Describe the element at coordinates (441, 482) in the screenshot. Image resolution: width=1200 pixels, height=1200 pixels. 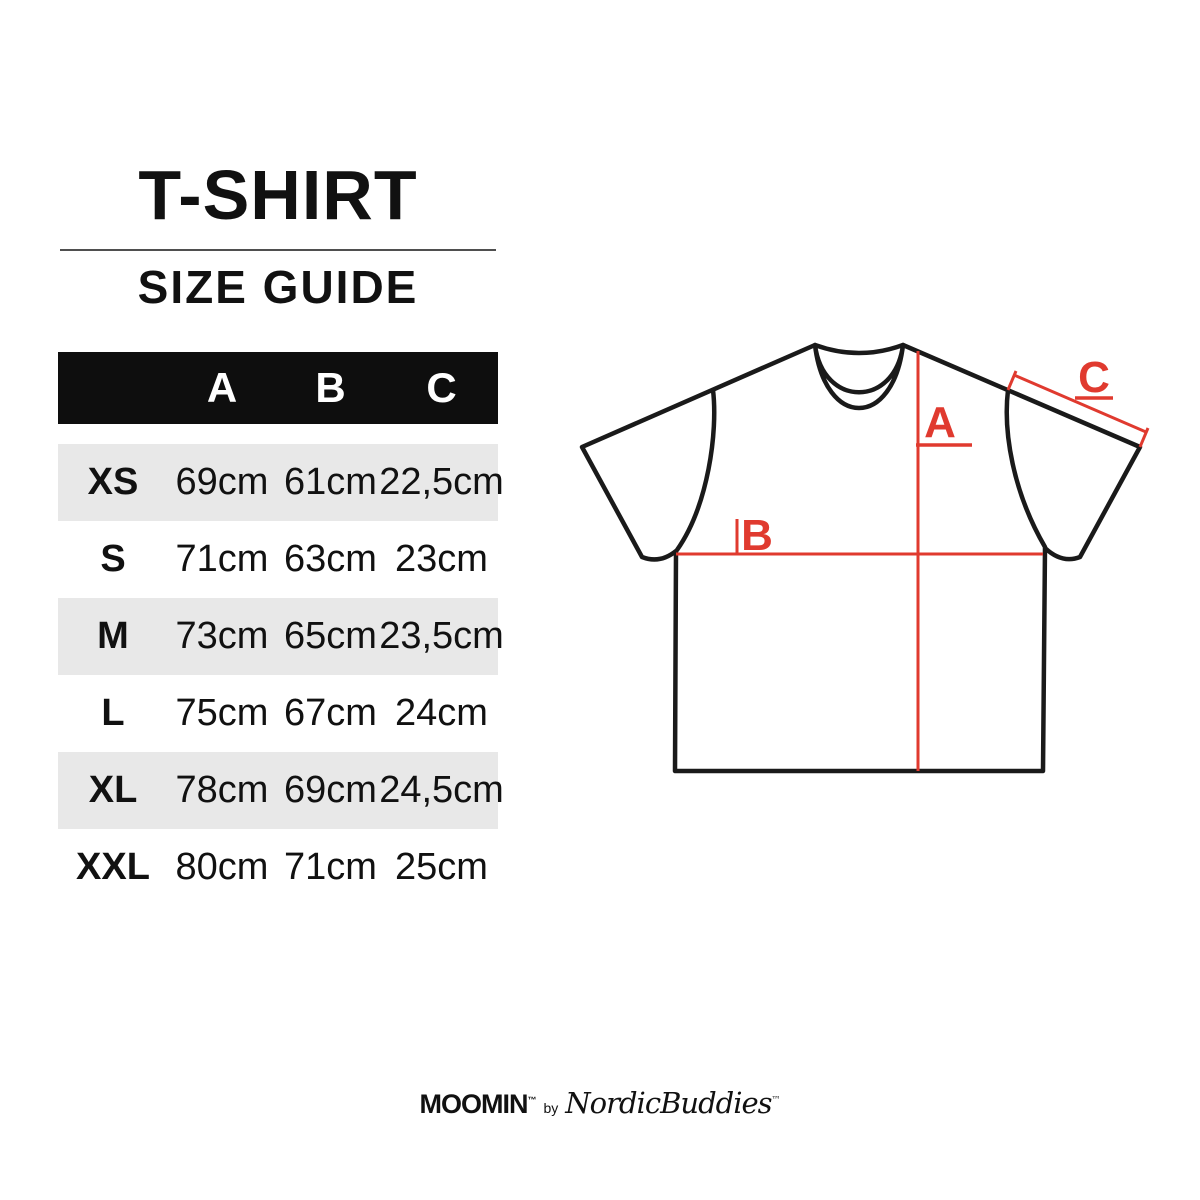
I see `value-c: 22,5cm` at that location.